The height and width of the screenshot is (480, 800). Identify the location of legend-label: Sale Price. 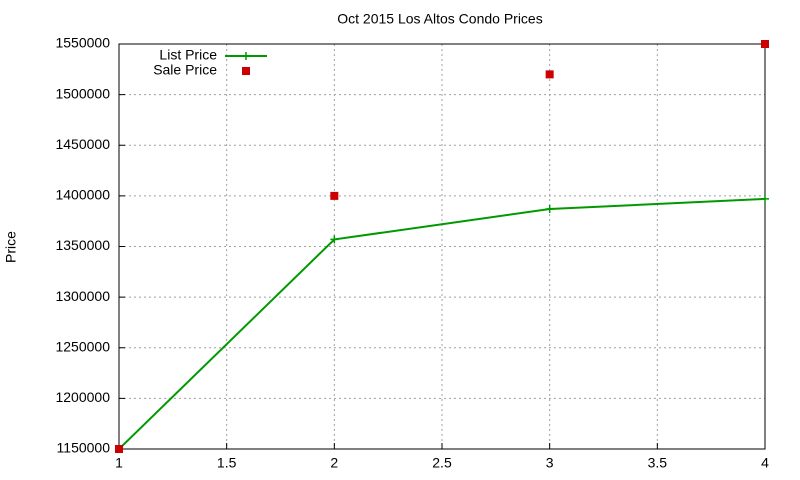
(185, 70).